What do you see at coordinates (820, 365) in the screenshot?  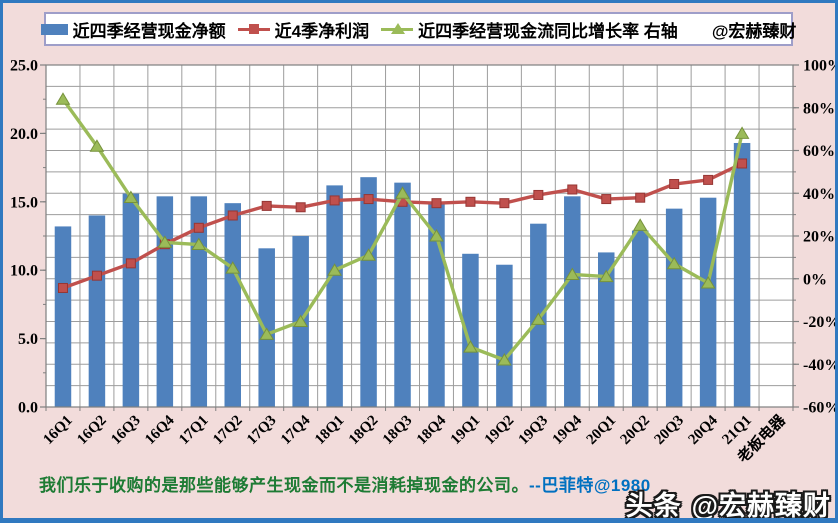 I see `y-right-tick-label: -40%` at bounding box center [820, 365].